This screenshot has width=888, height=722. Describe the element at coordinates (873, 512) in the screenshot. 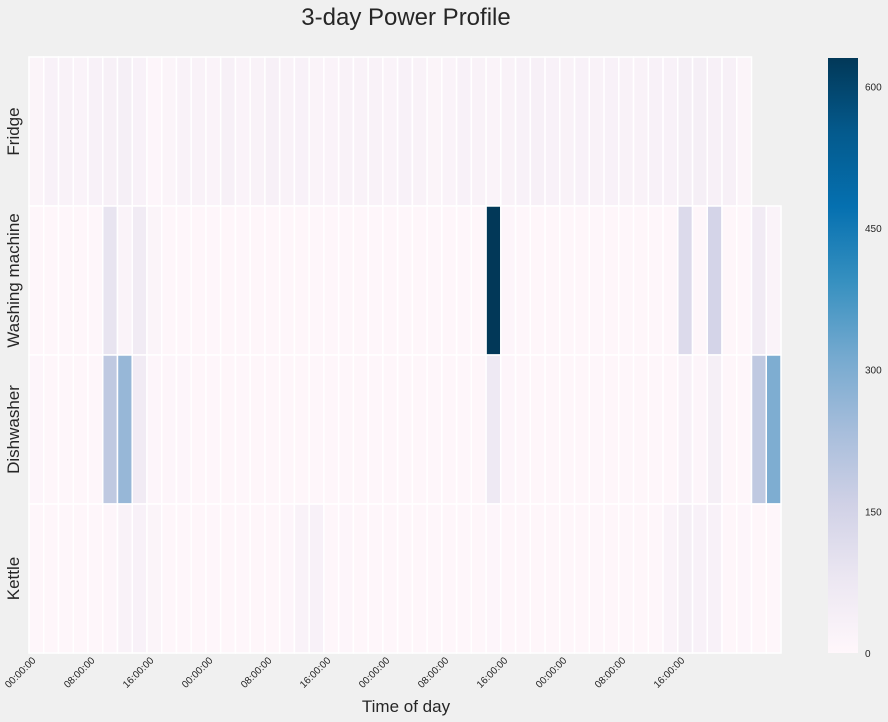

I see `colorbar-tick-label: 150` at that location.